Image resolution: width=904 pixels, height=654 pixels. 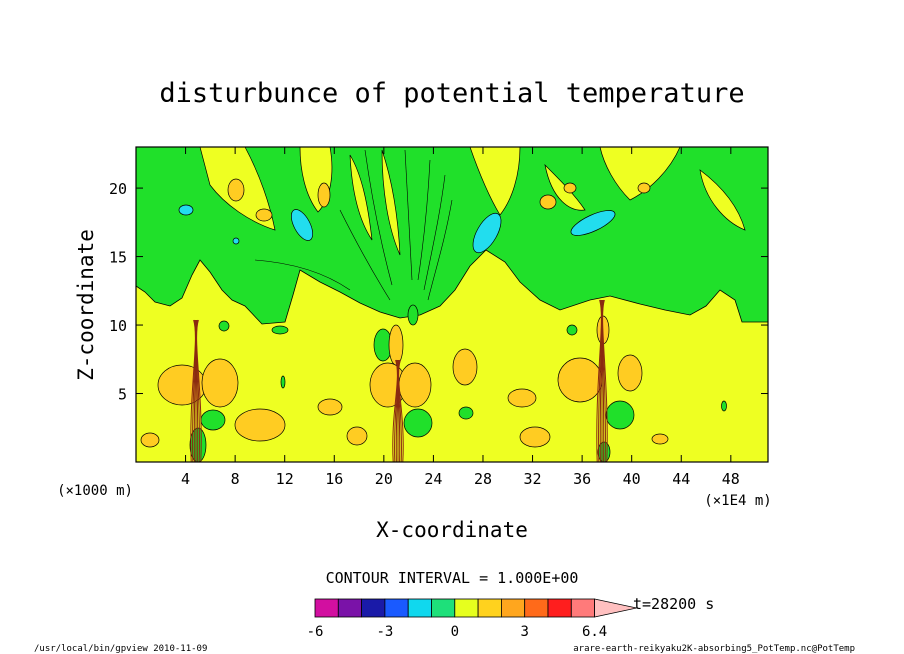 I want to click on x-tick-label: 24, so click(x=433, y=479).